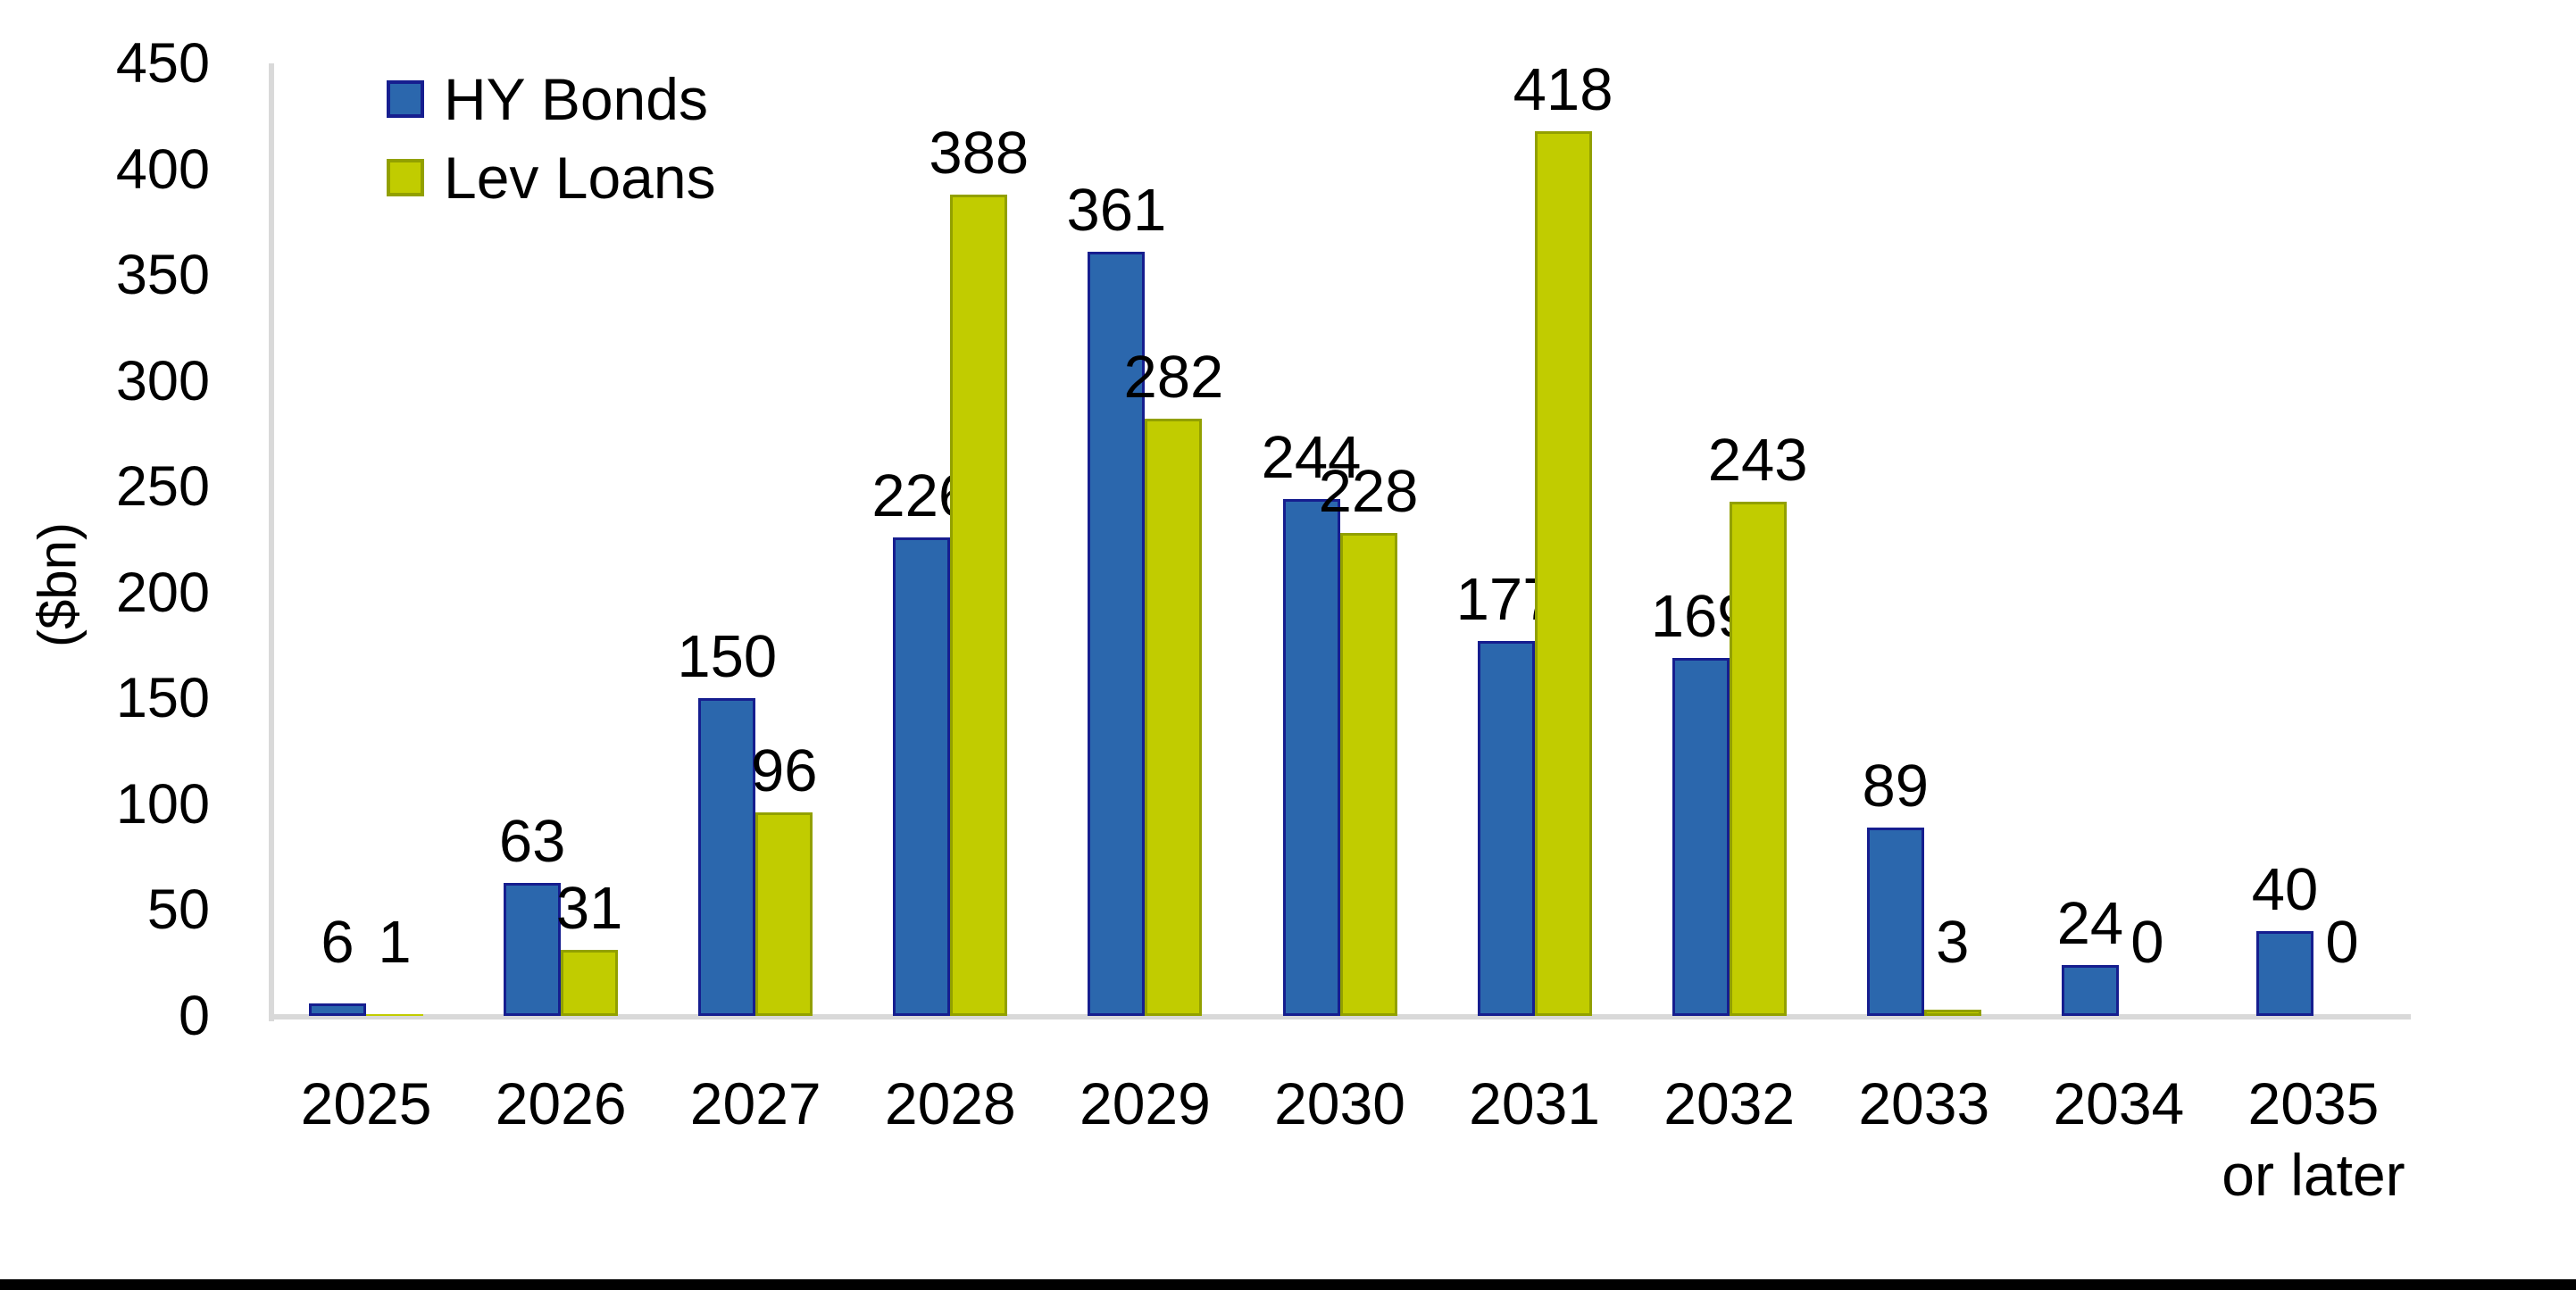  I want to click on bar-value-label-hy-bonds-2027: 150, so click(727, 657).